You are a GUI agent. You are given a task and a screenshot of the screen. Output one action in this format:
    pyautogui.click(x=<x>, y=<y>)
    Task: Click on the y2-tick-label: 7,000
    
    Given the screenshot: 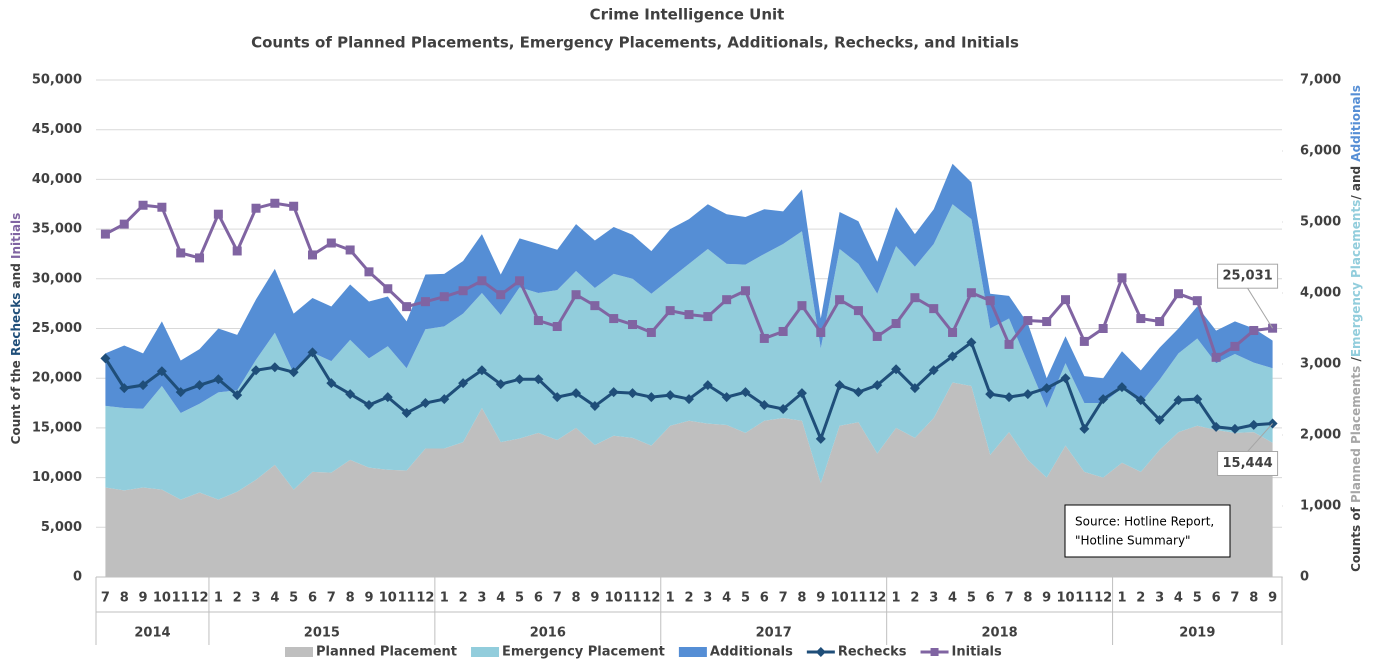 What is the action you would take?
    pyautogui.click(x=1320, y=80)
    